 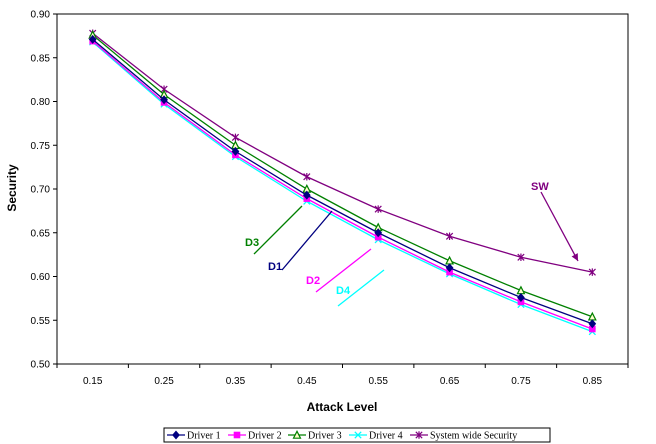 I want to click on annotation-pointer-d4, so click(x=361, y=288).